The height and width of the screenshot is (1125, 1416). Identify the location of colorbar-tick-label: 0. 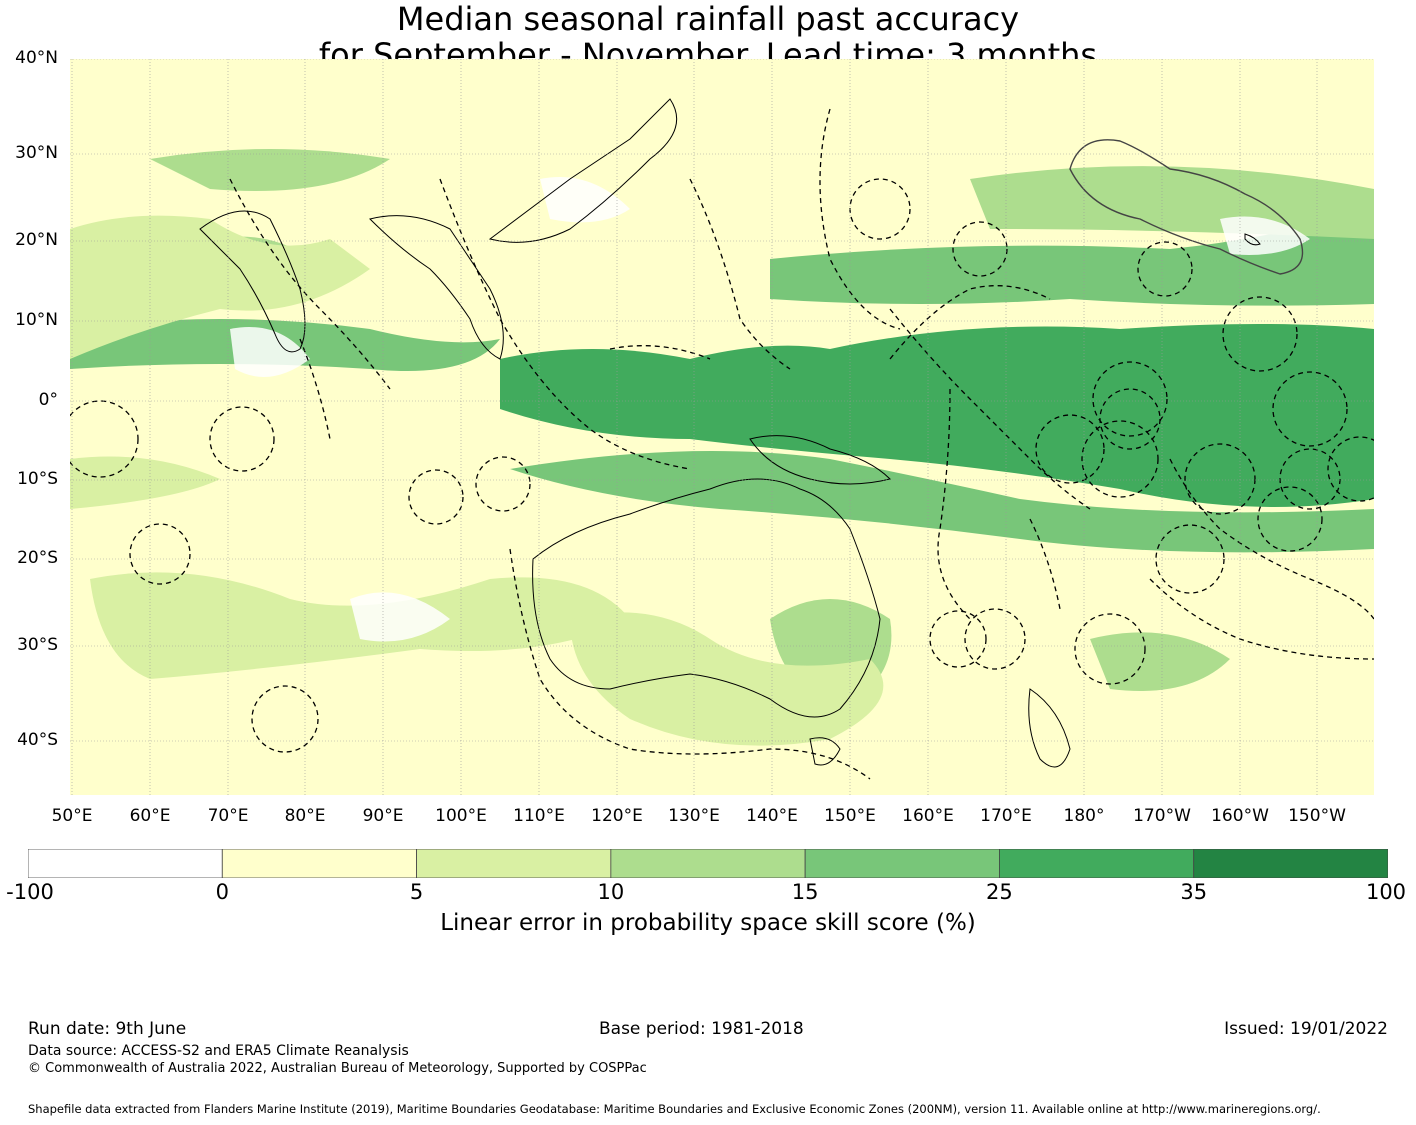
(222, 892).